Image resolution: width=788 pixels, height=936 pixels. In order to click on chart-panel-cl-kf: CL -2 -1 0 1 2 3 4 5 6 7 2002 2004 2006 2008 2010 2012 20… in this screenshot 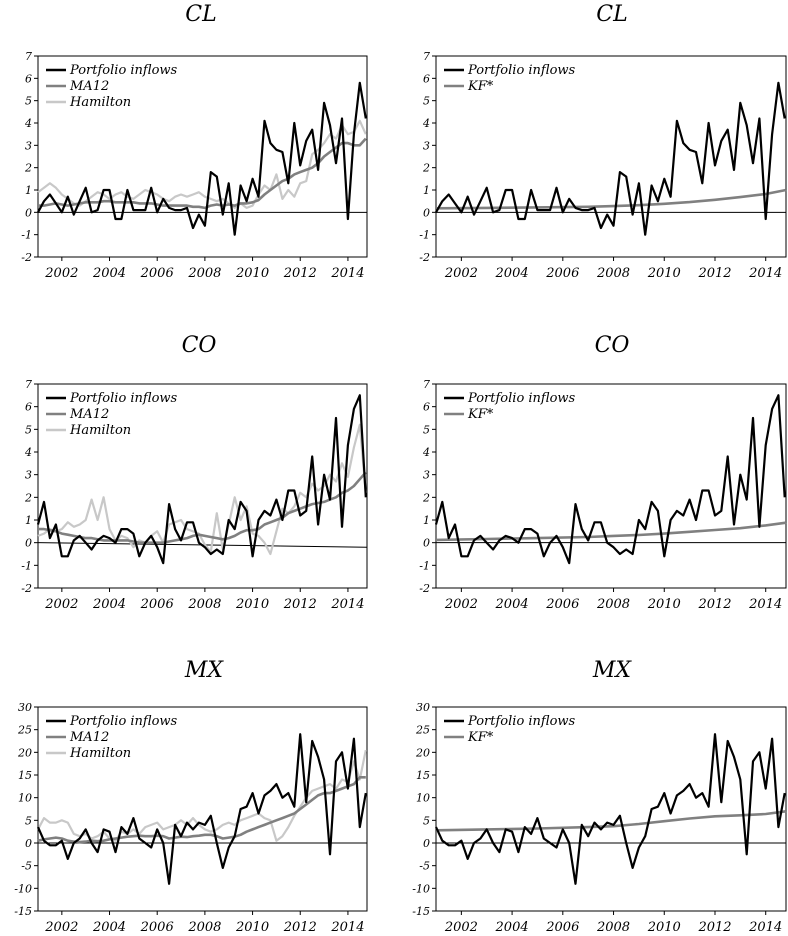, I will do `click(603, 141)`.